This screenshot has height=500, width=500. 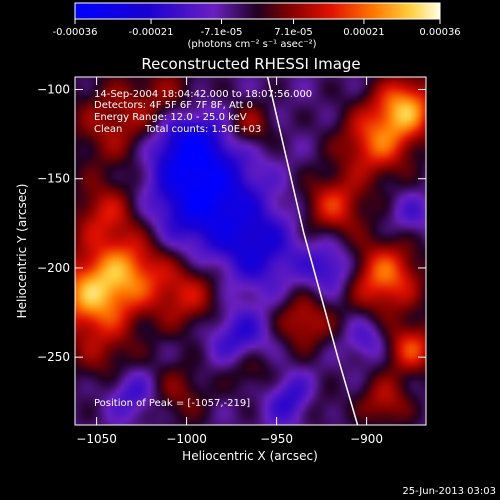 What do you see at coordinates (257, 11) in the screenshot?
I see `colorbar` at bounding box center [257, 11].